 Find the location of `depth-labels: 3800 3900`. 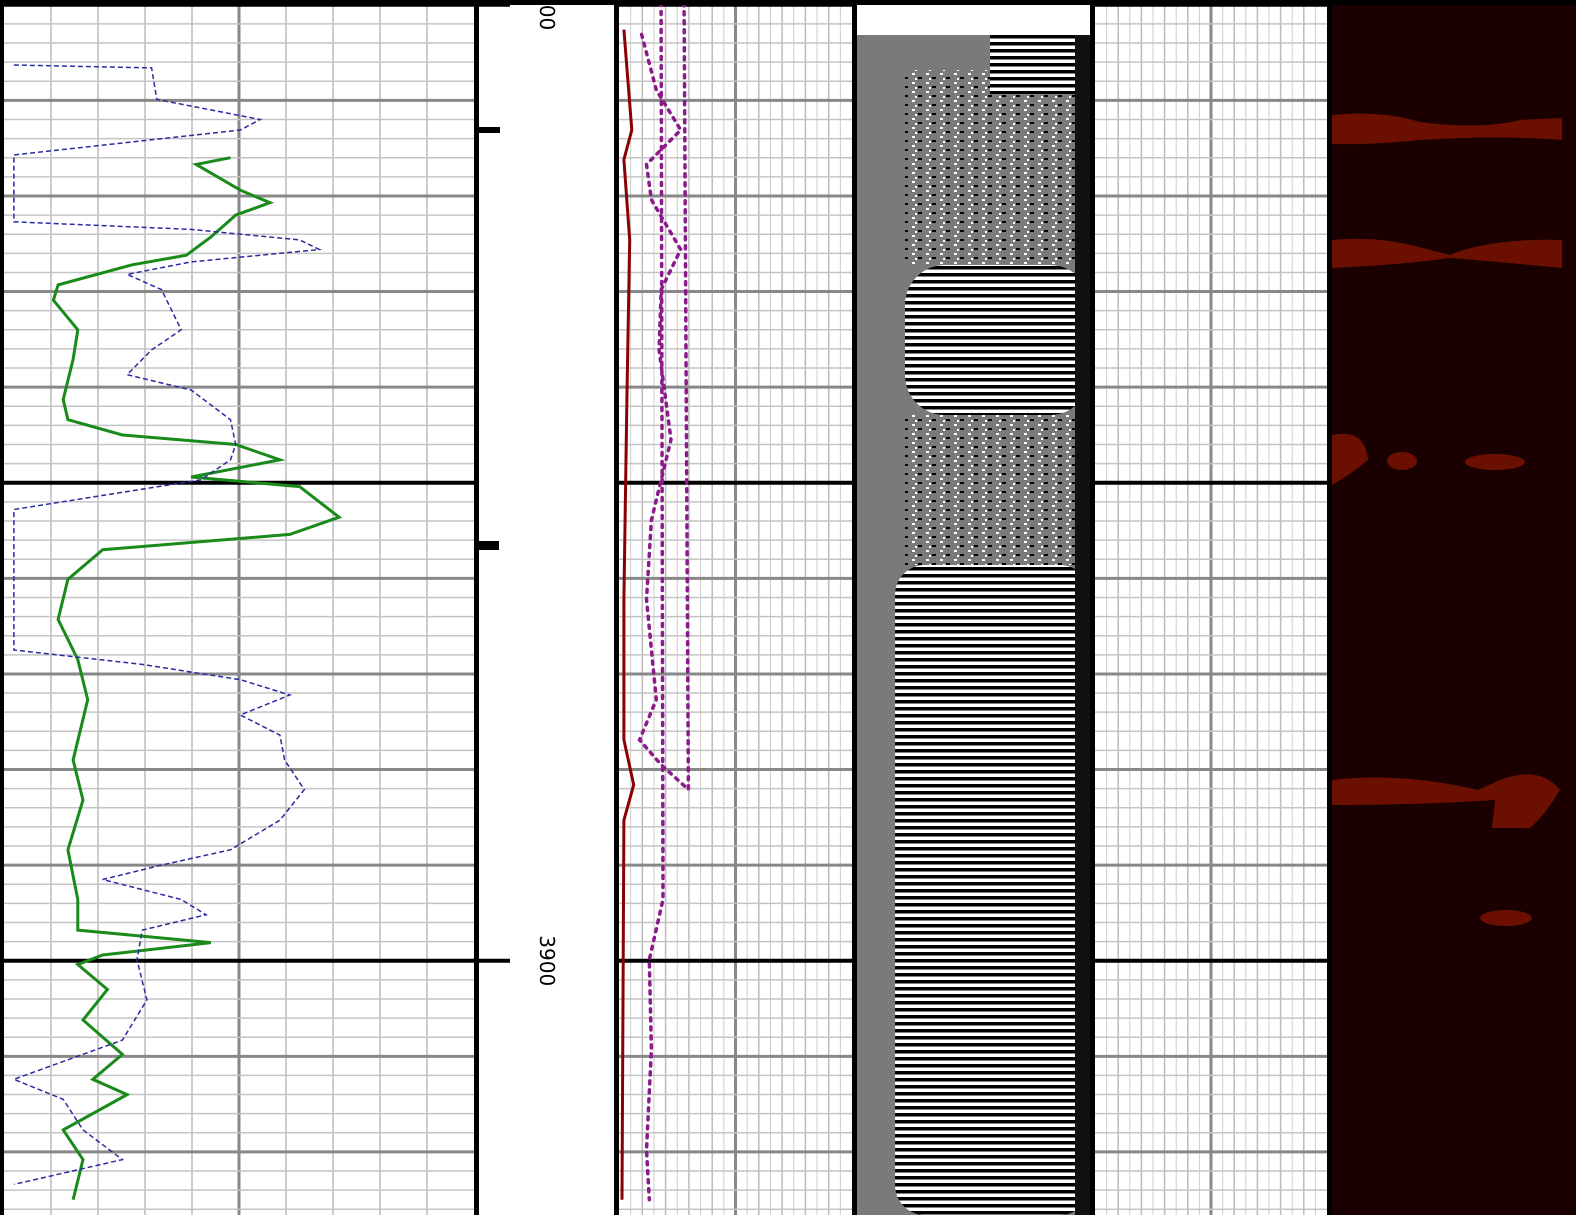

depth-labels: 3800 3900 is located at coordinates (547, 493).